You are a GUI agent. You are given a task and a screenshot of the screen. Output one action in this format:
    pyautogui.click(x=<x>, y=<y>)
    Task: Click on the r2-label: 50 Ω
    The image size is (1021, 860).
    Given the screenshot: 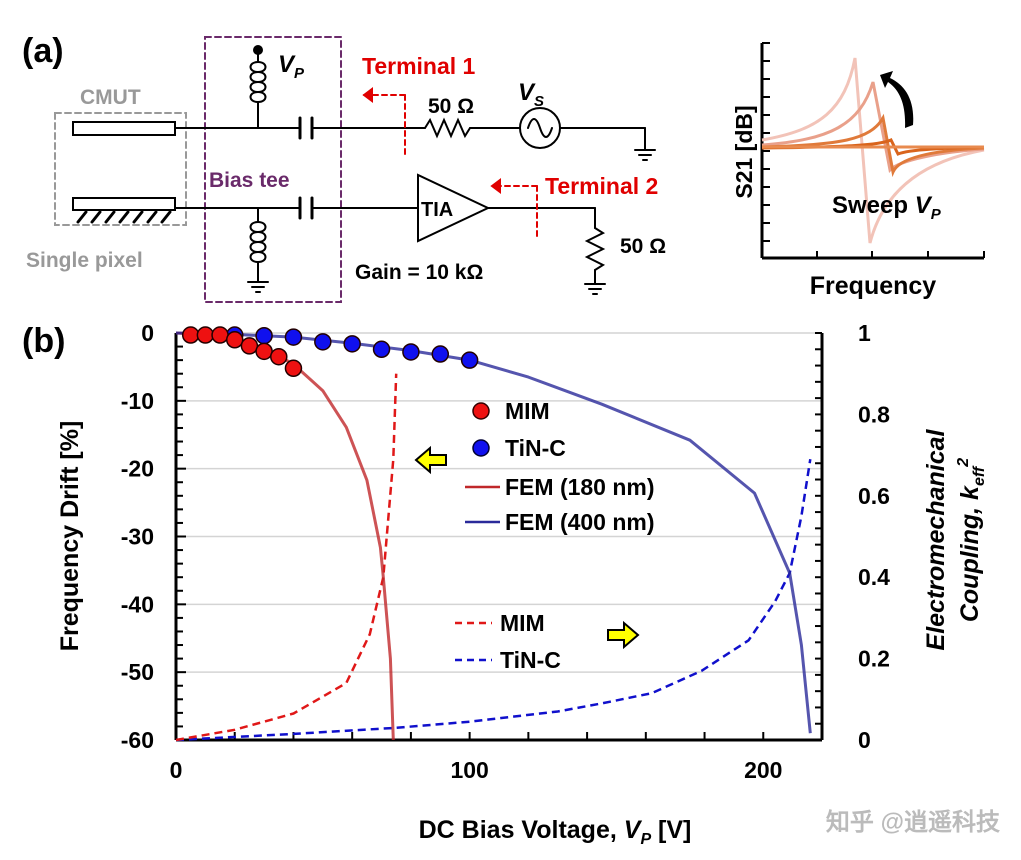 What is the action you would take?
    pyautogui.click(x=643, y=246)
    